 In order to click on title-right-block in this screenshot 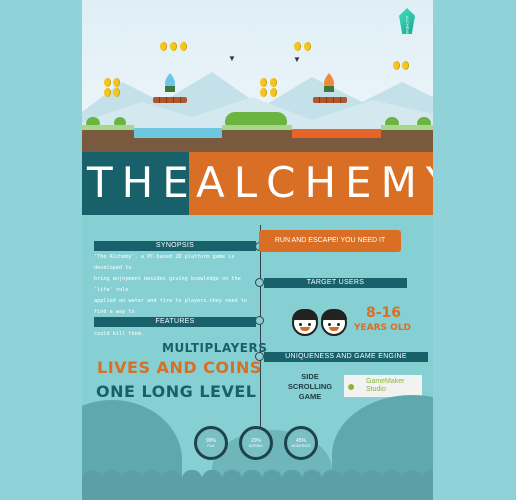, I will do `click(311, 183)`.